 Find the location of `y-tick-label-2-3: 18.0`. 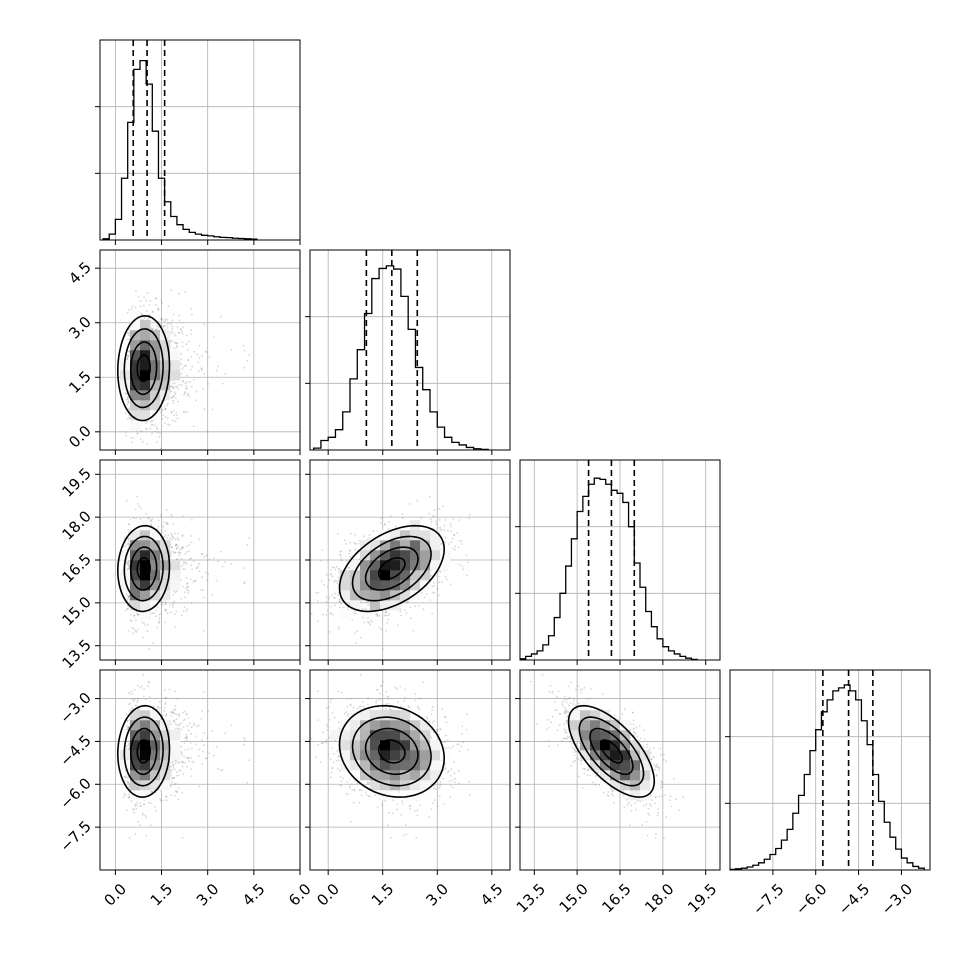

y-tick-label-2-3: 18.0 is located at coordinates (76, 525).